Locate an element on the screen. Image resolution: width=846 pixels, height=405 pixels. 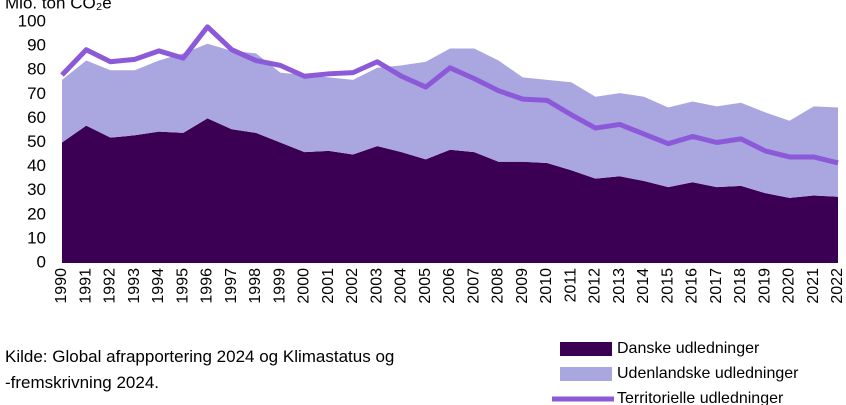
x-tick-label: 2011 is located at coordinates (570, 285).